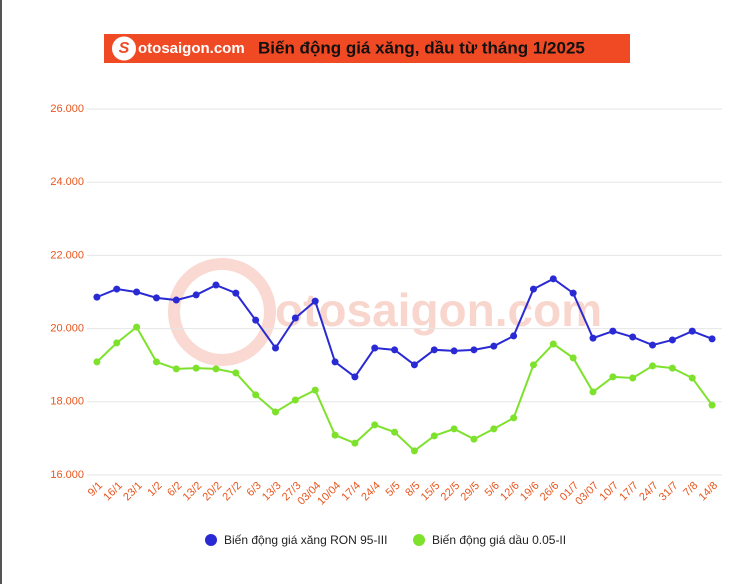  I want to click on x-tick-label: 31/7, so click(669, 492).